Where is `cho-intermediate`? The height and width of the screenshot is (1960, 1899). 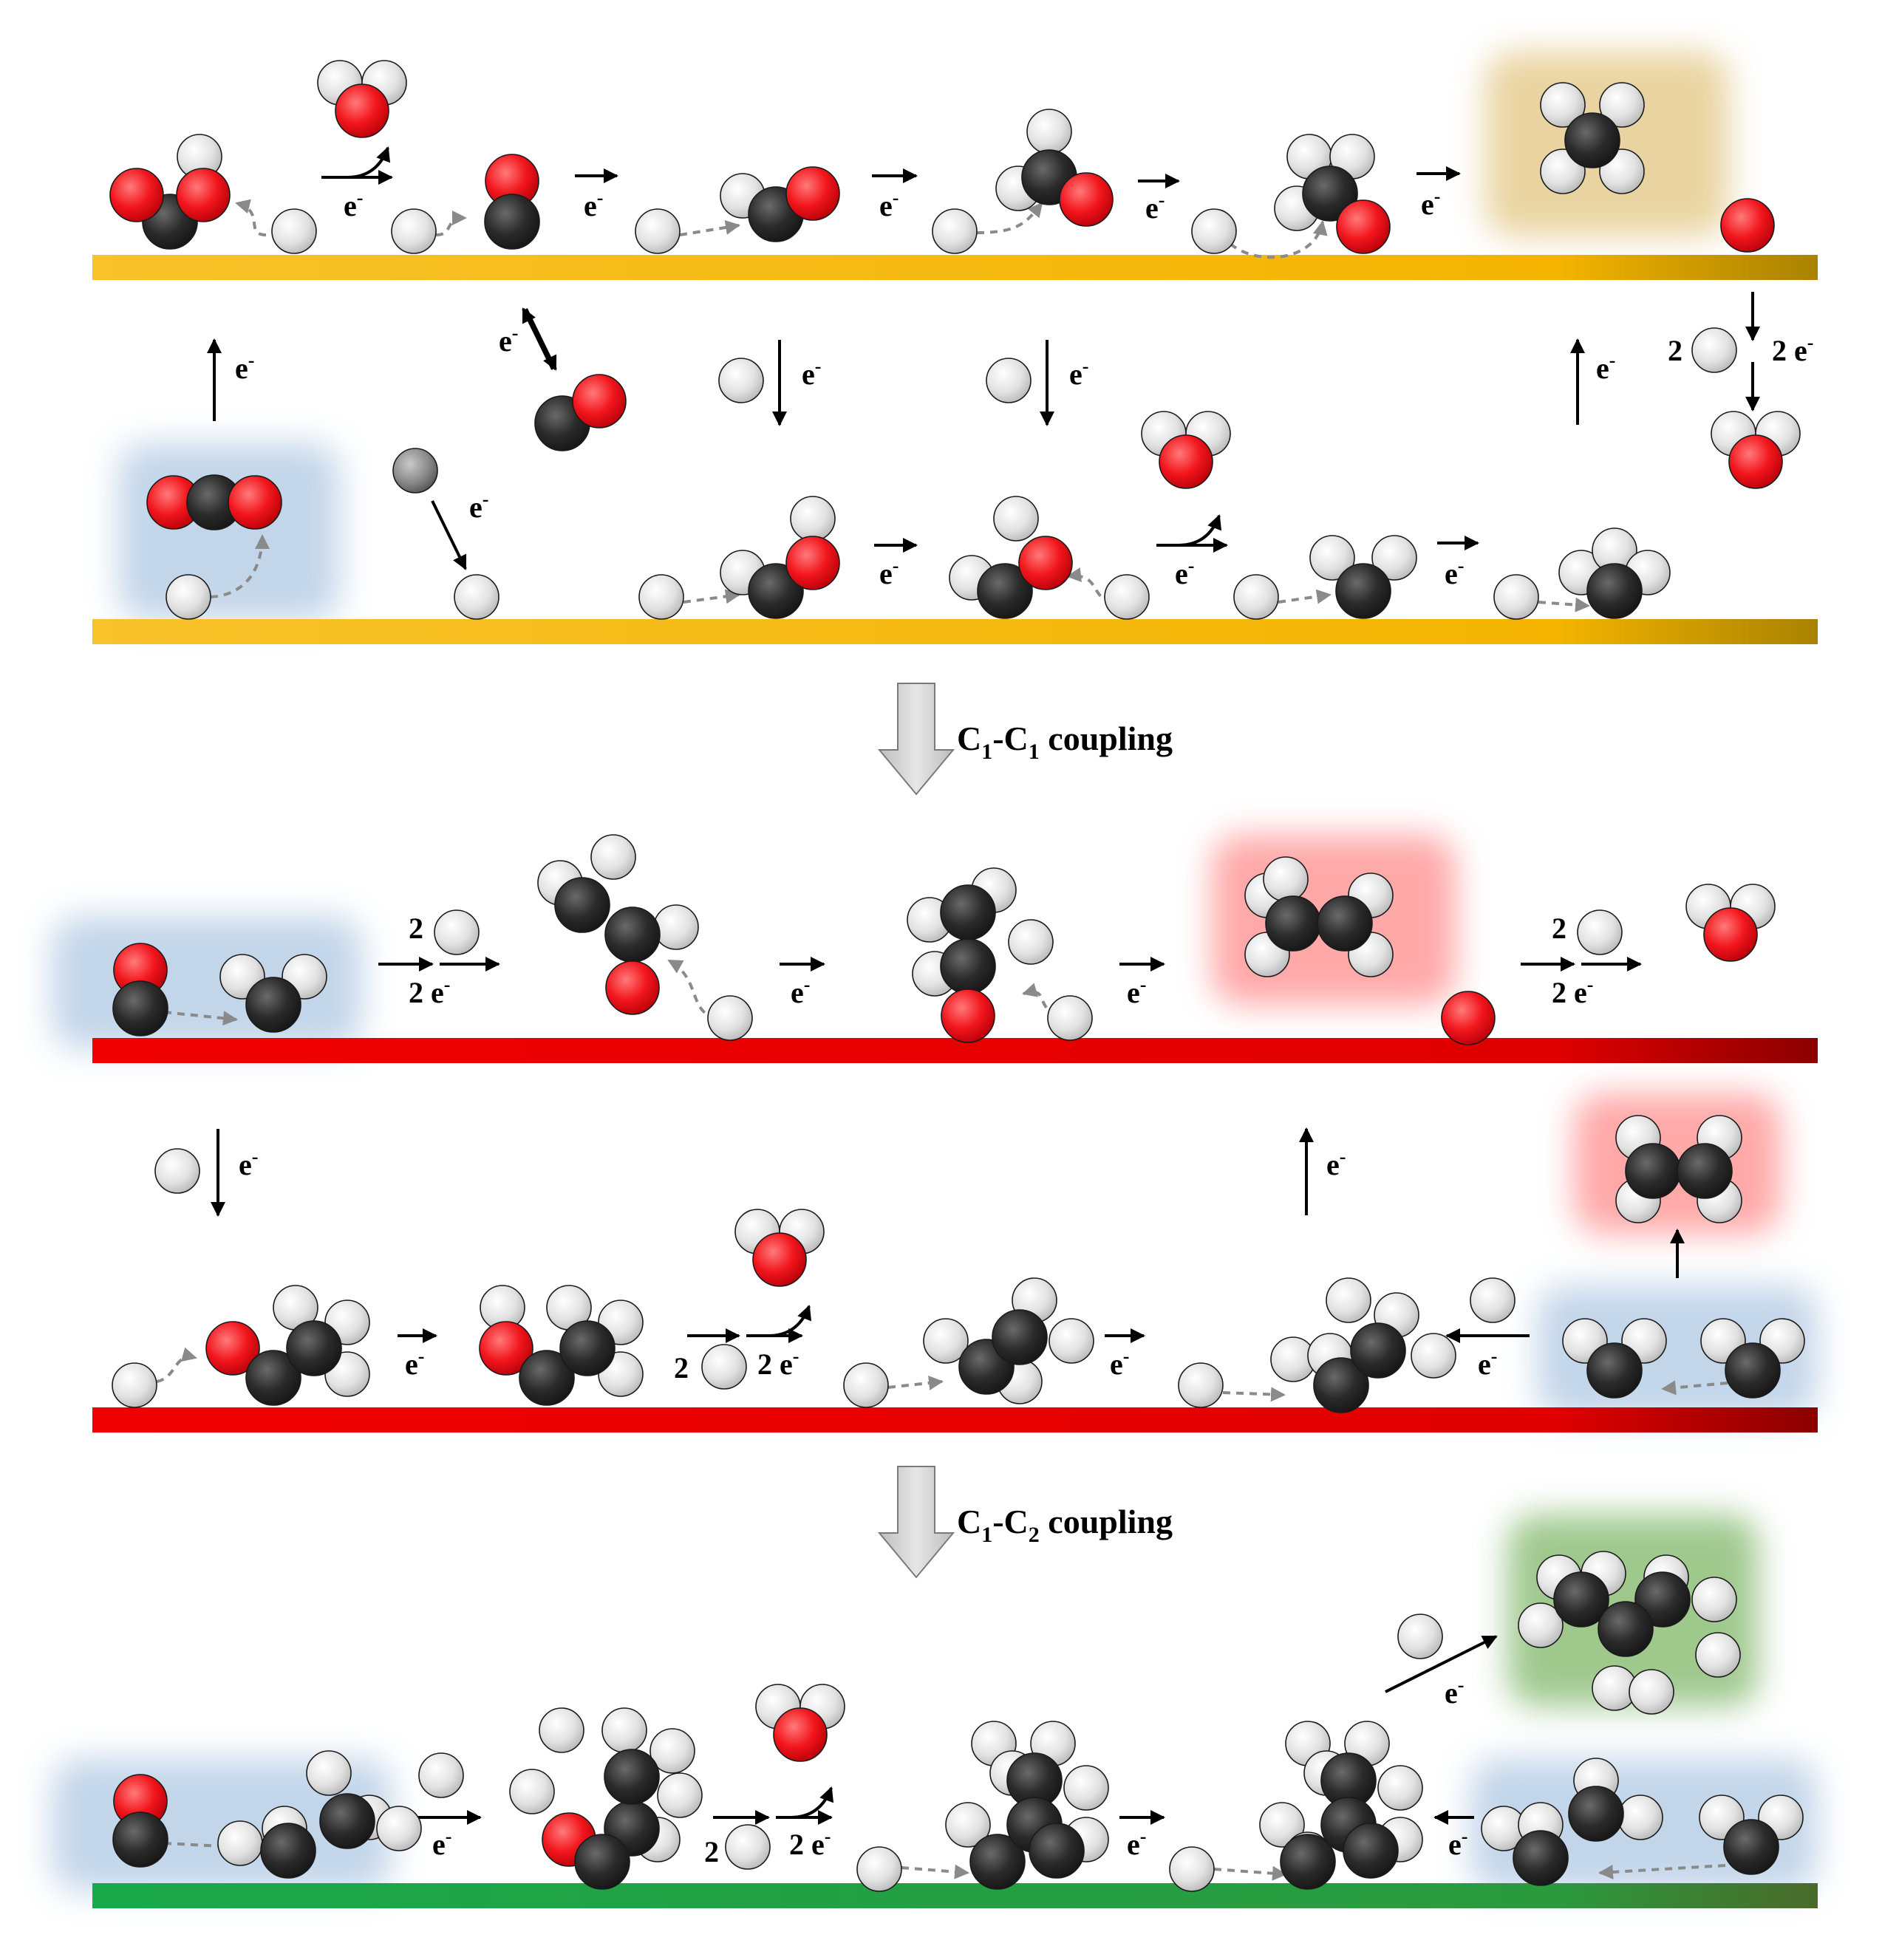 cho-intermediate is located at coordinates (780, 204).